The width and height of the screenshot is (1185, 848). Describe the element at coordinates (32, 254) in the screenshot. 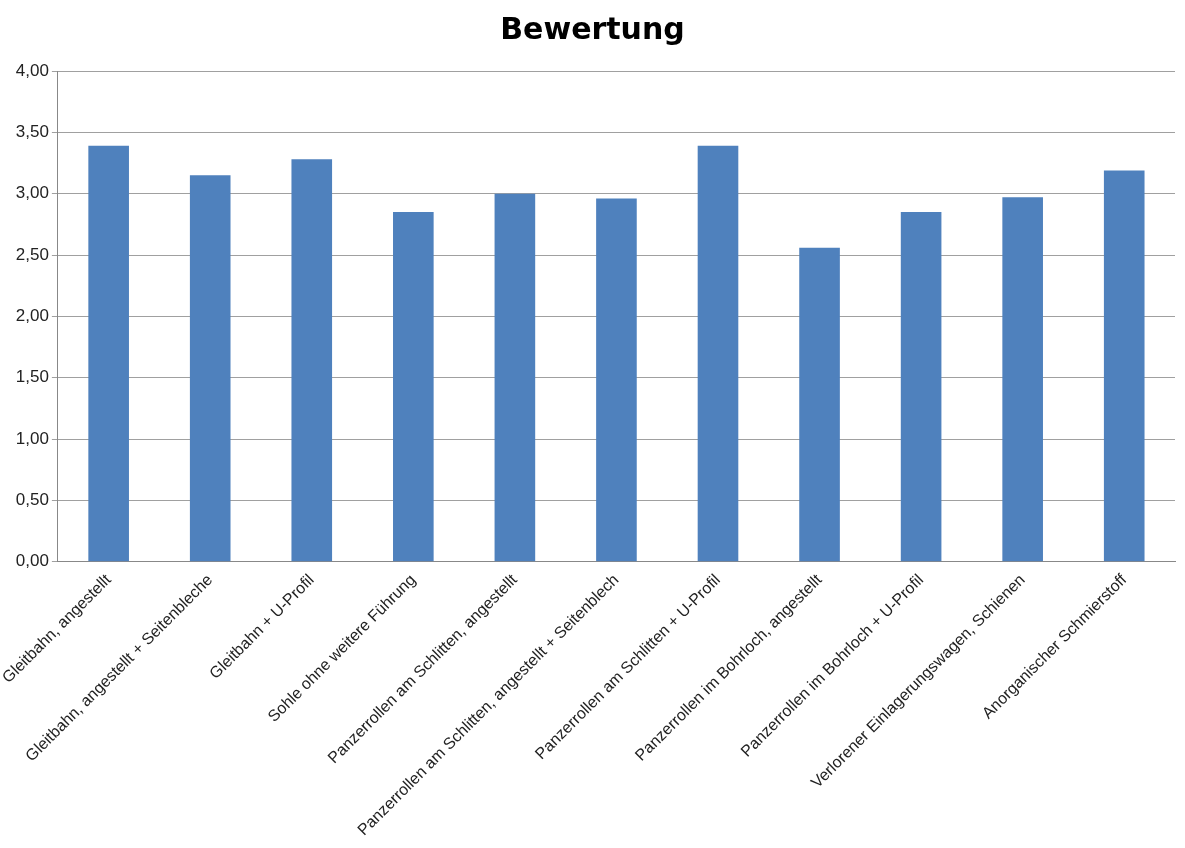

I see `y-tick-label: 2,50` at that location.